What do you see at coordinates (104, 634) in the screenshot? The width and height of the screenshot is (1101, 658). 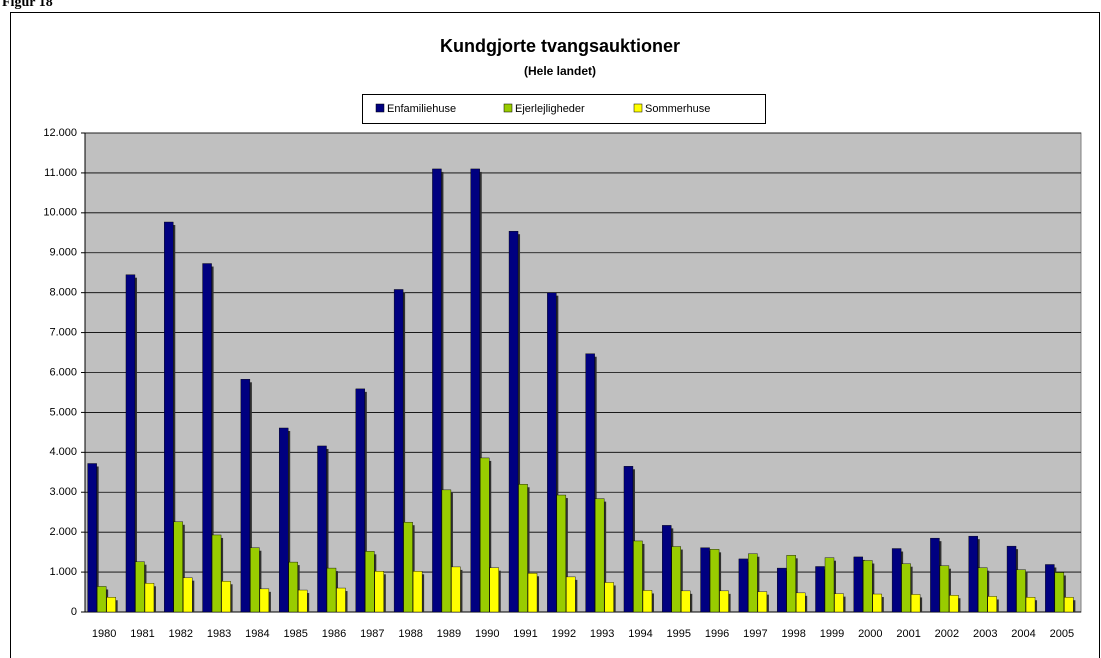 I see `x-tick-label: 1980` at bounding box center [104, 634].